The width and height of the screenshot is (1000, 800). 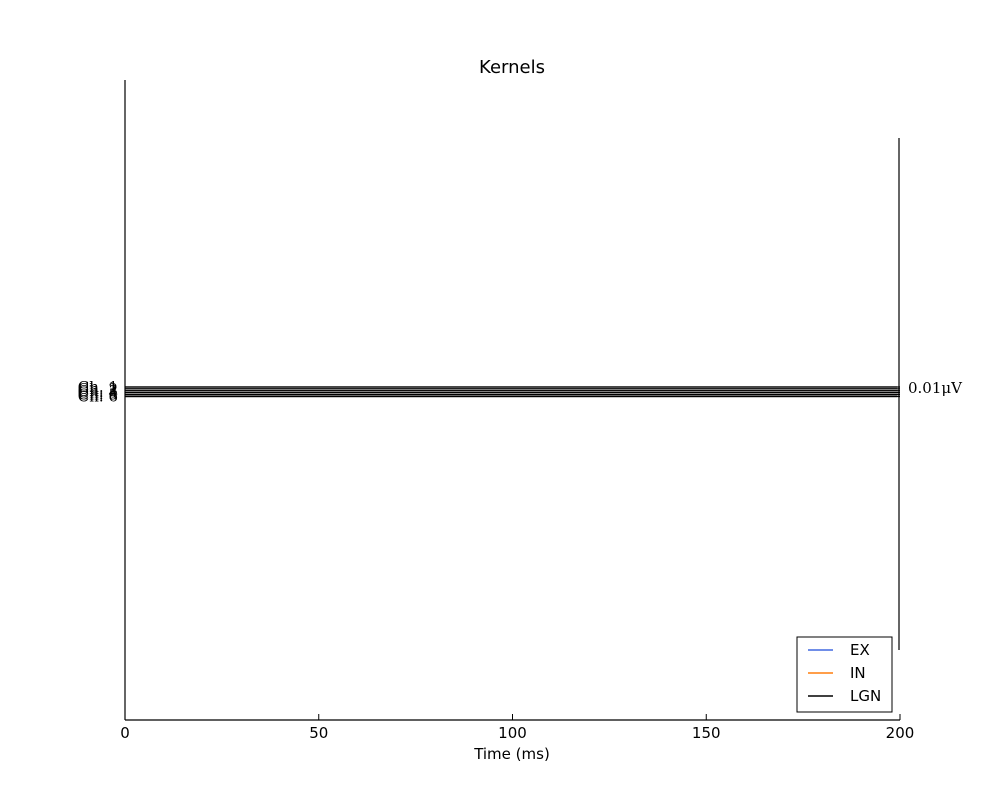 I want to click on channel-label: Ch. 6, so click(x=98, y=397).